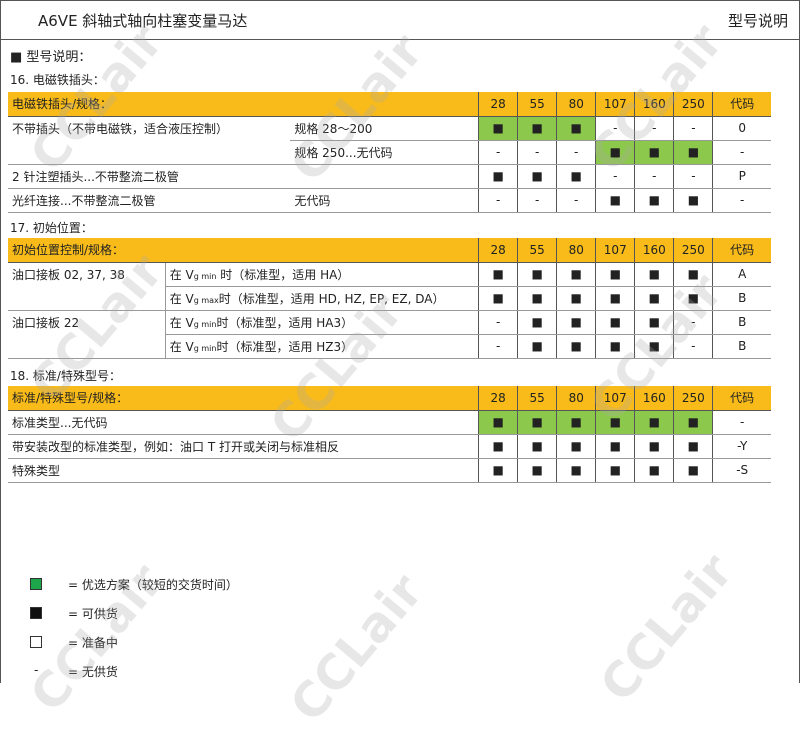  What do you see at coordinates (389, 200) in the screenshot?
I see `table-row: 光纤连接...不带整流二极管 无代码 - - - ■ ■ ■ -` at bounding box center [389, 200].